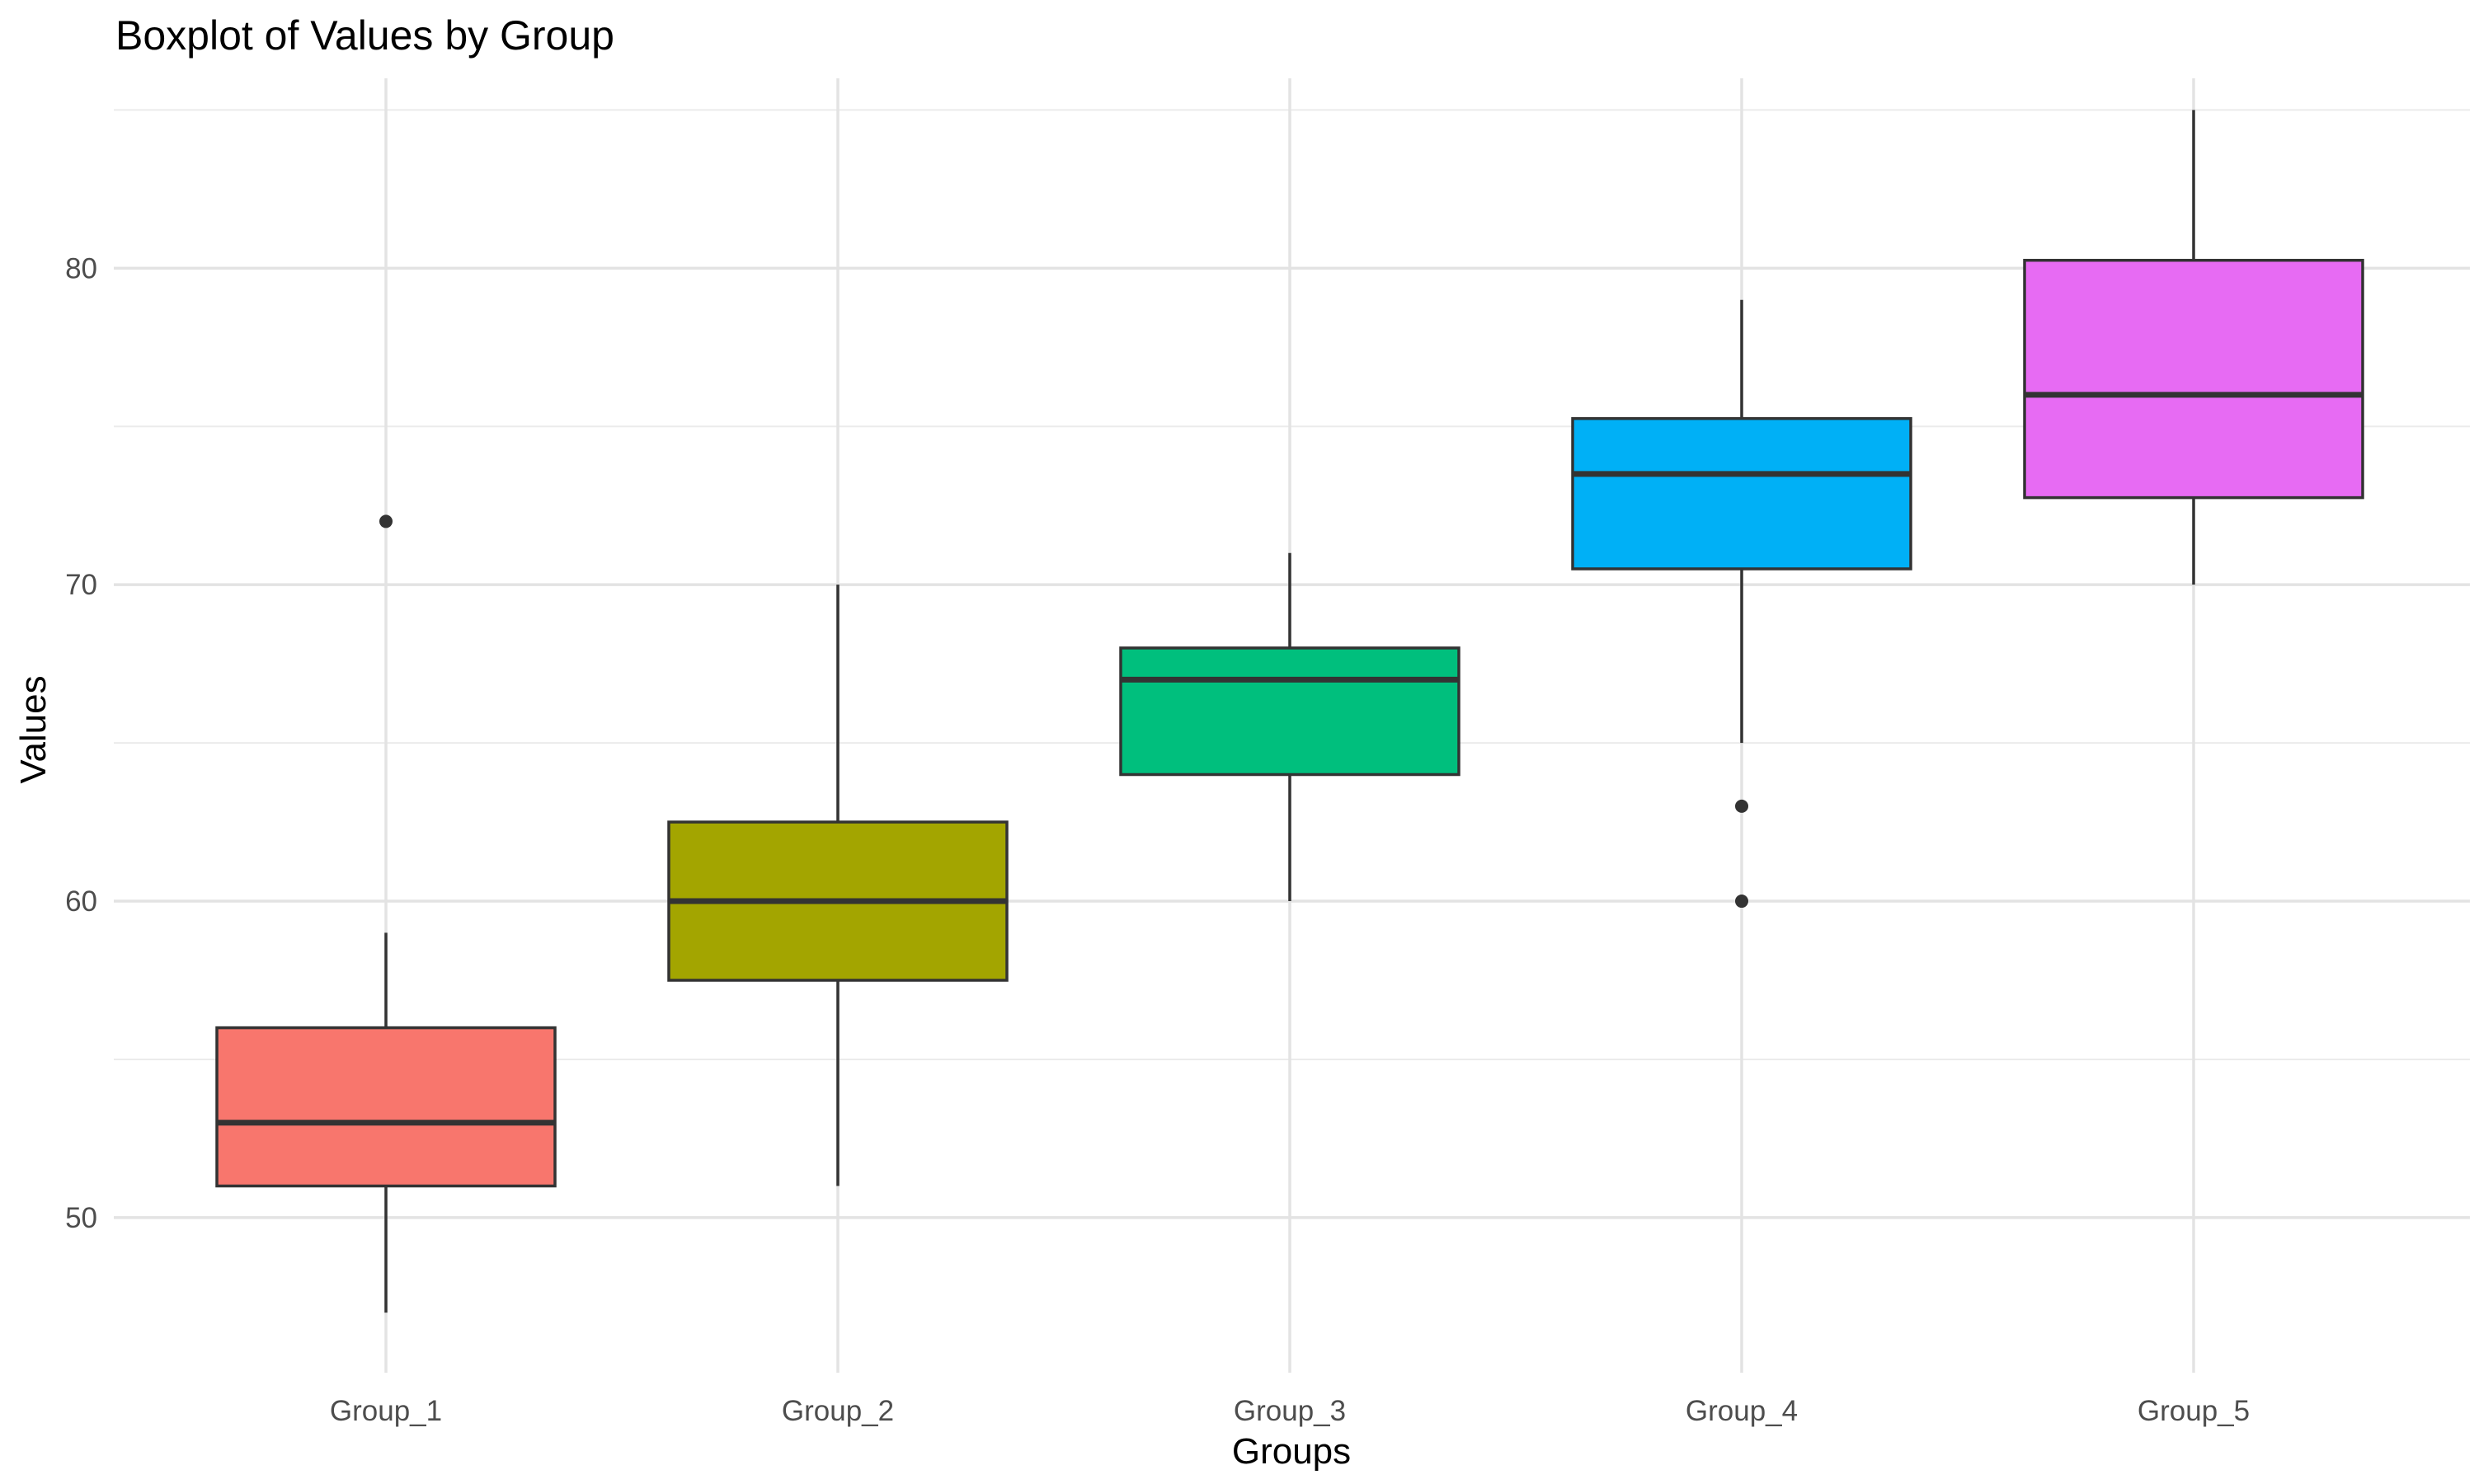 The image size is (2474, 1484). I want to click on x-tick-labels: Group_1 Group_2 Group_3 Group_4 Group_5, so click(1290, 1411).